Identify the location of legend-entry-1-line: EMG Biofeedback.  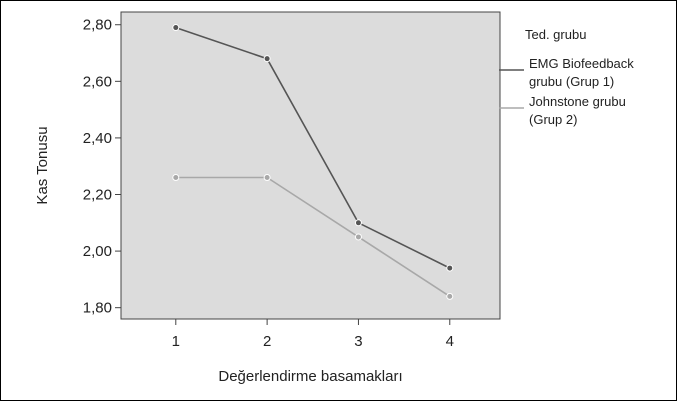
(581, 63).